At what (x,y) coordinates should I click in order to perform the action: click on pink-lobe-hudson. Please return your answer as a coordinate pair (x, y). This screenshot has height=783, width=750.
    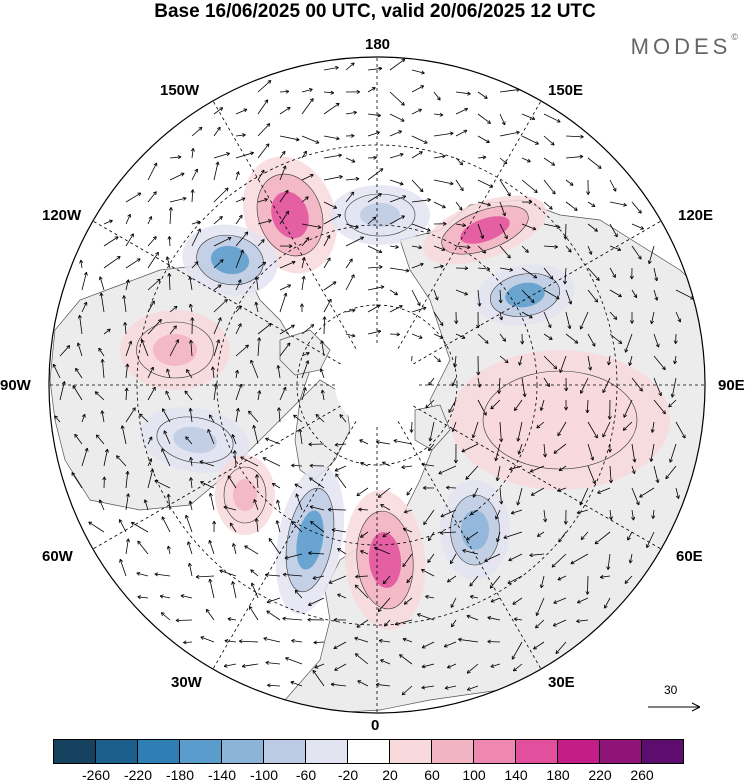
    Looking at the image, I should click on (175, 350).